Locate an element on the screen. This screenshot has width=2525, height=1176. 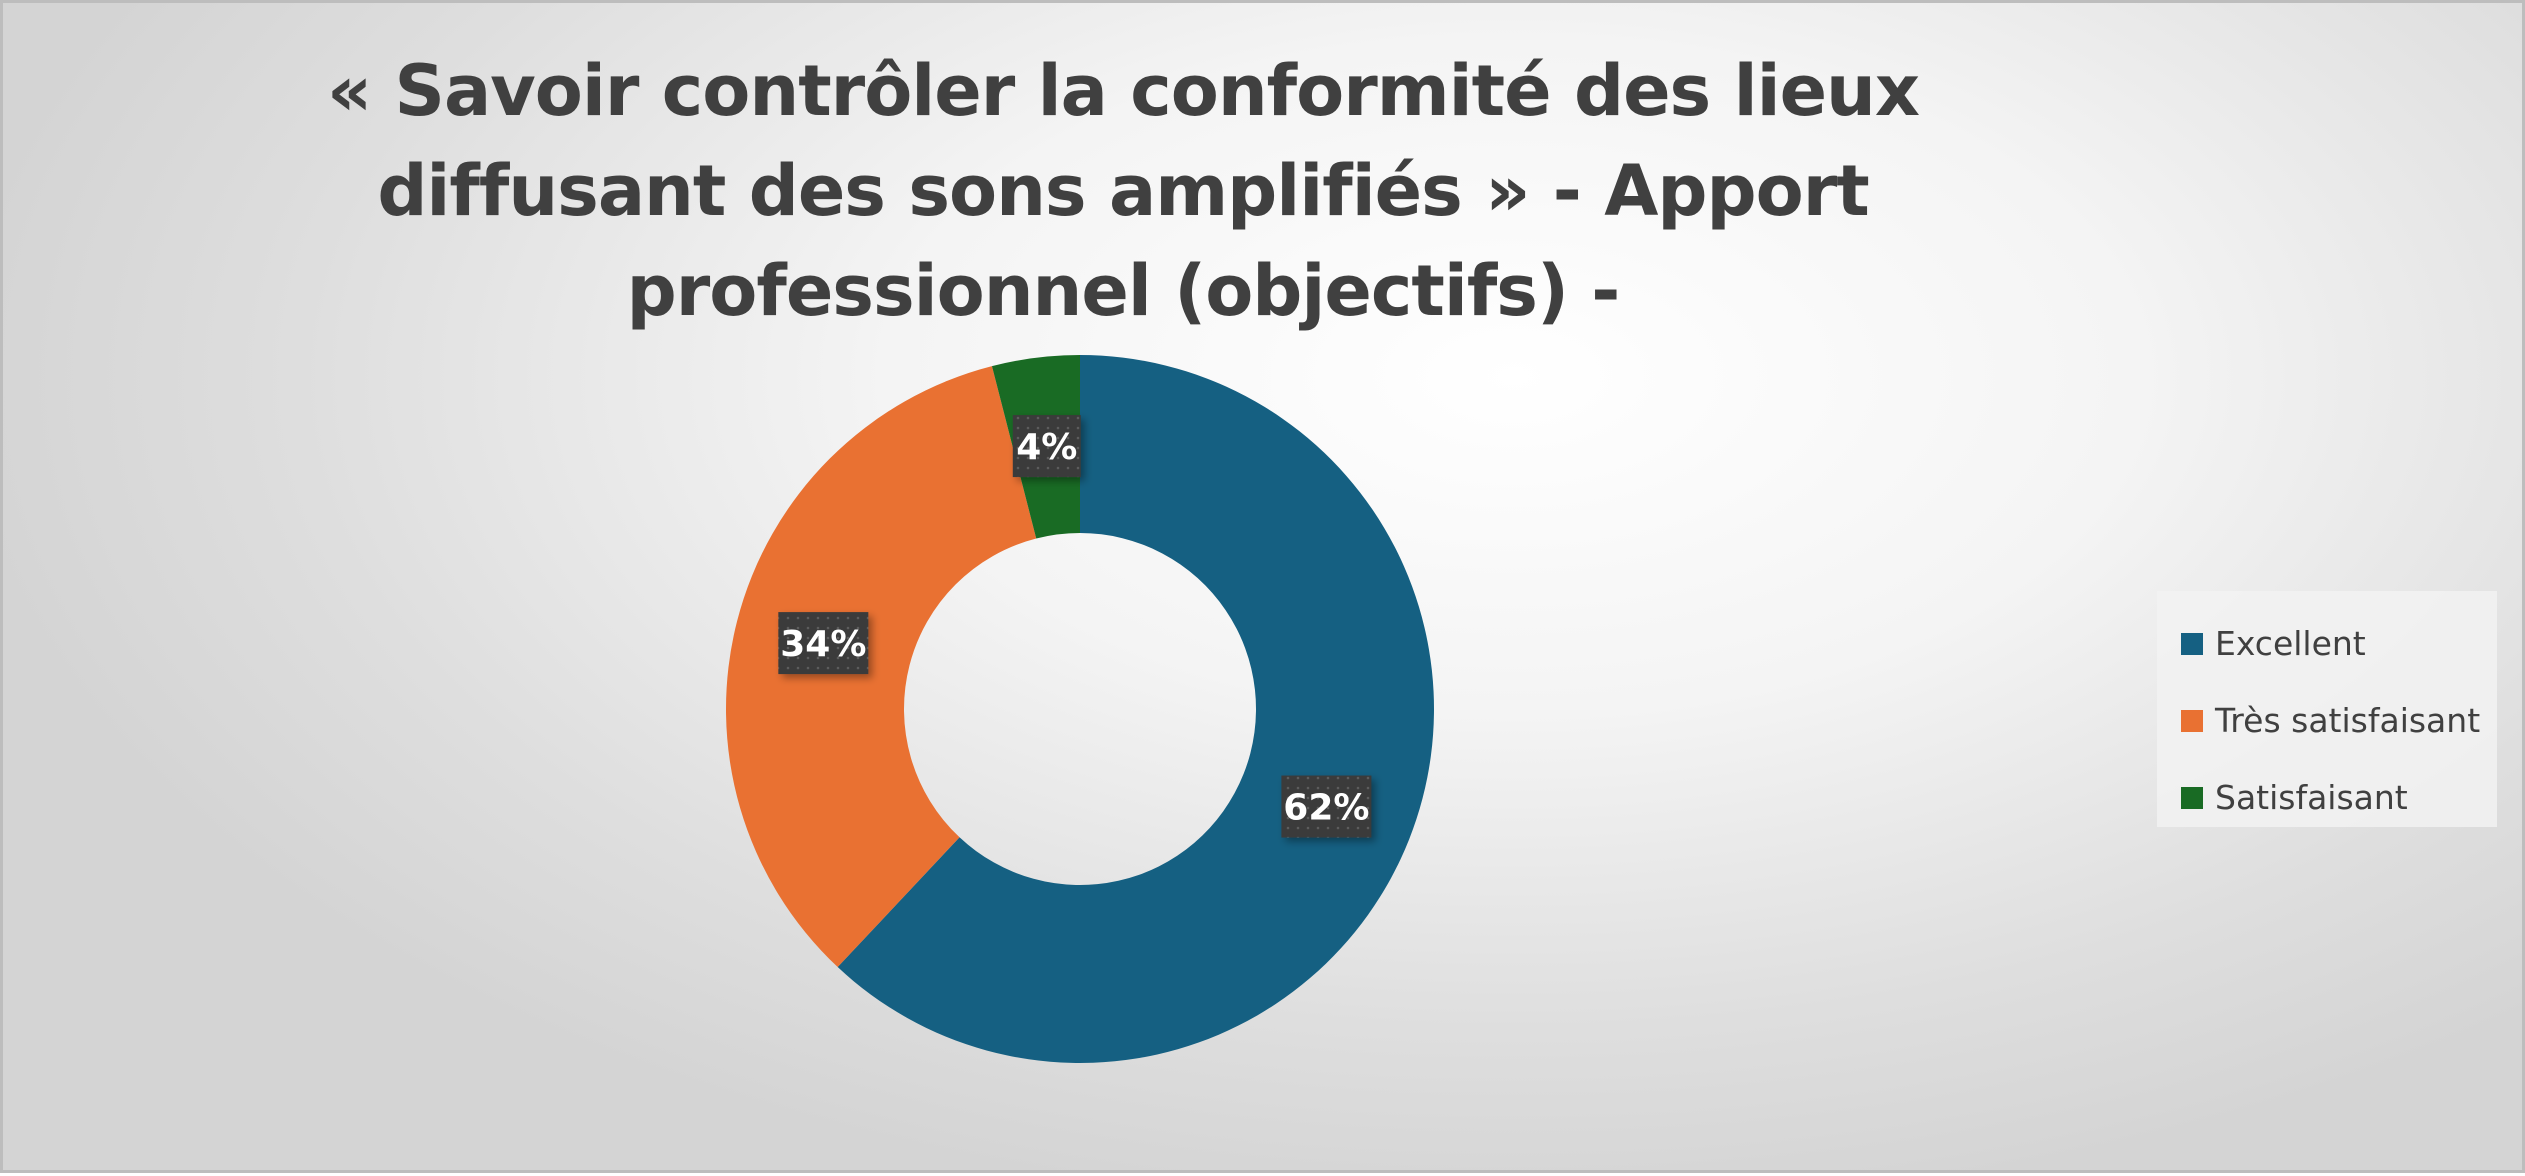
svg-text: 62% is located at coordinates (1326, 808).